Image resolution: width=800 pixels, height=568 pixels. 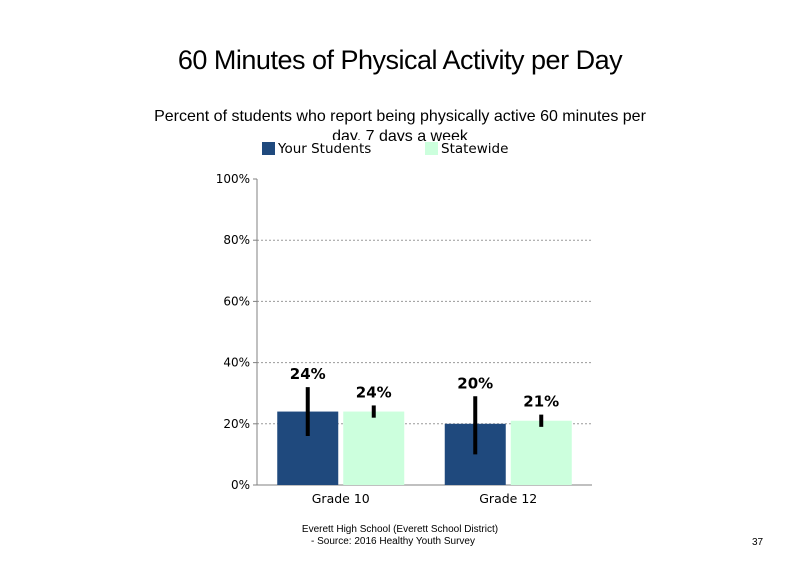 What do you see at coordinates (233, 179) in the screenshot?
I see `y-tick-label: 100%` at bounding box center [233, 179].